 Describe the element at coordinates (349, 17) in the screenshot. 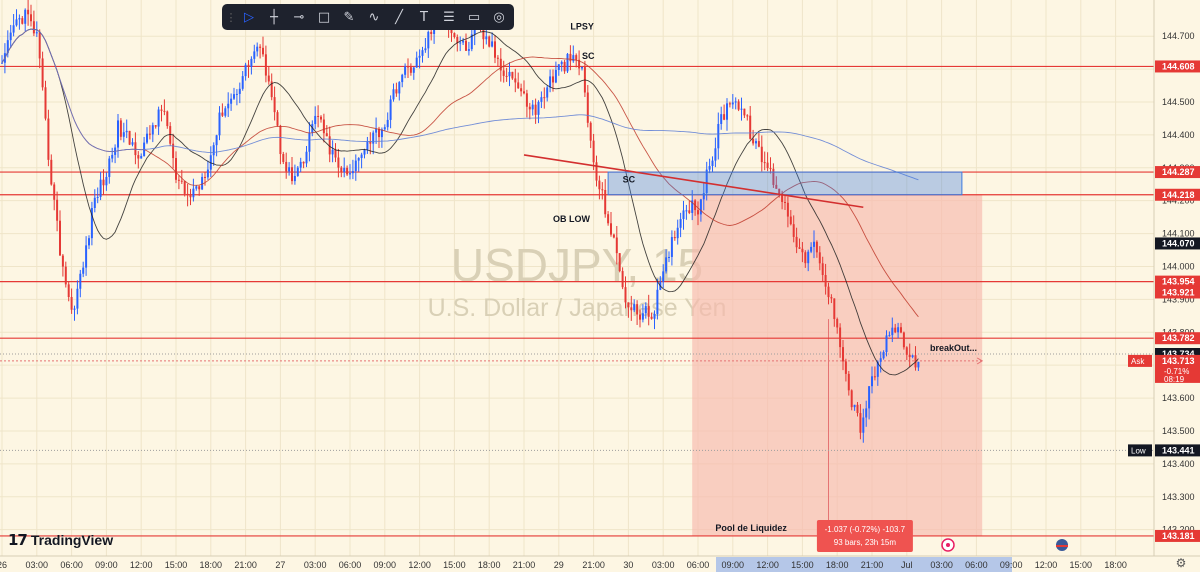

I see `brush-tool-icon: ✎` at that location.